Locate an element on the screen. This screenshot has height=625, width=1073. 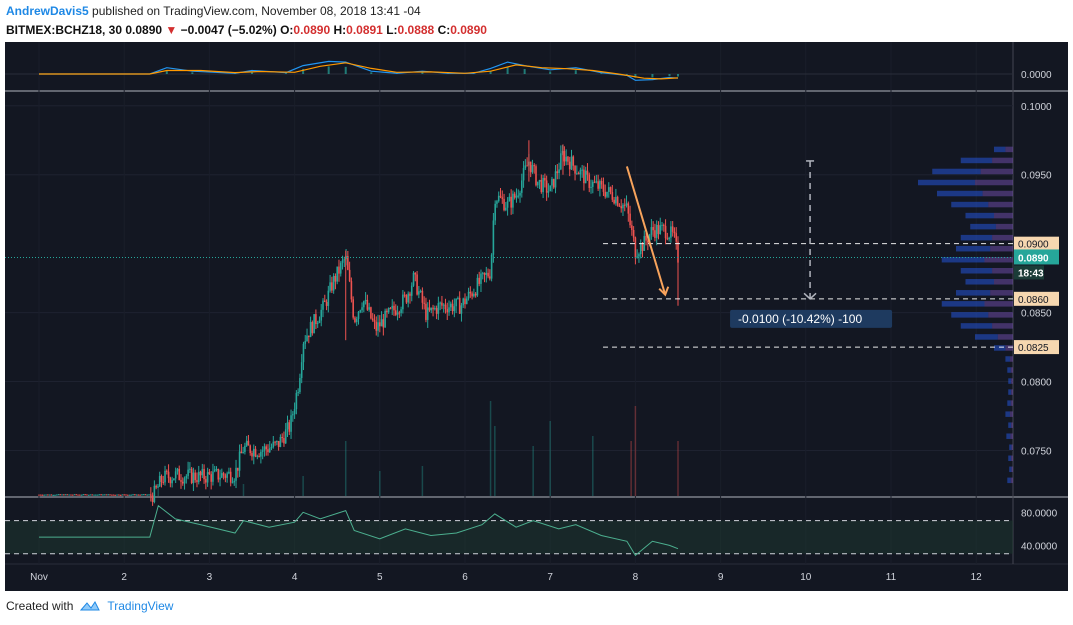
countdown-label-bg is located at coordinates (1029, 272).